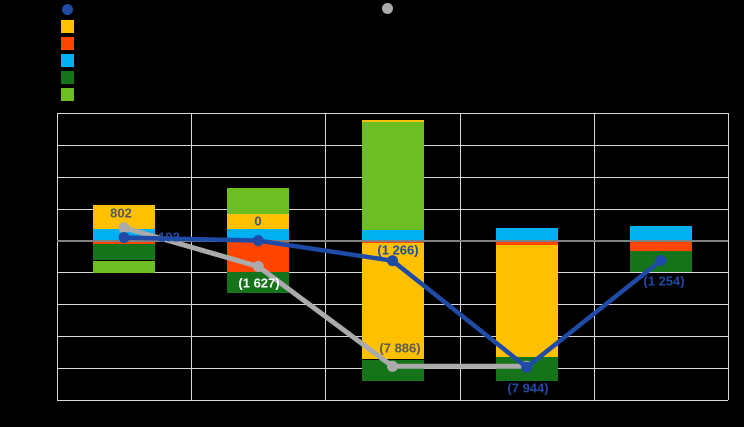 This screenshot has width=744, height=427. I want to click on bar-5-segment-orangered, so click(660, 246).